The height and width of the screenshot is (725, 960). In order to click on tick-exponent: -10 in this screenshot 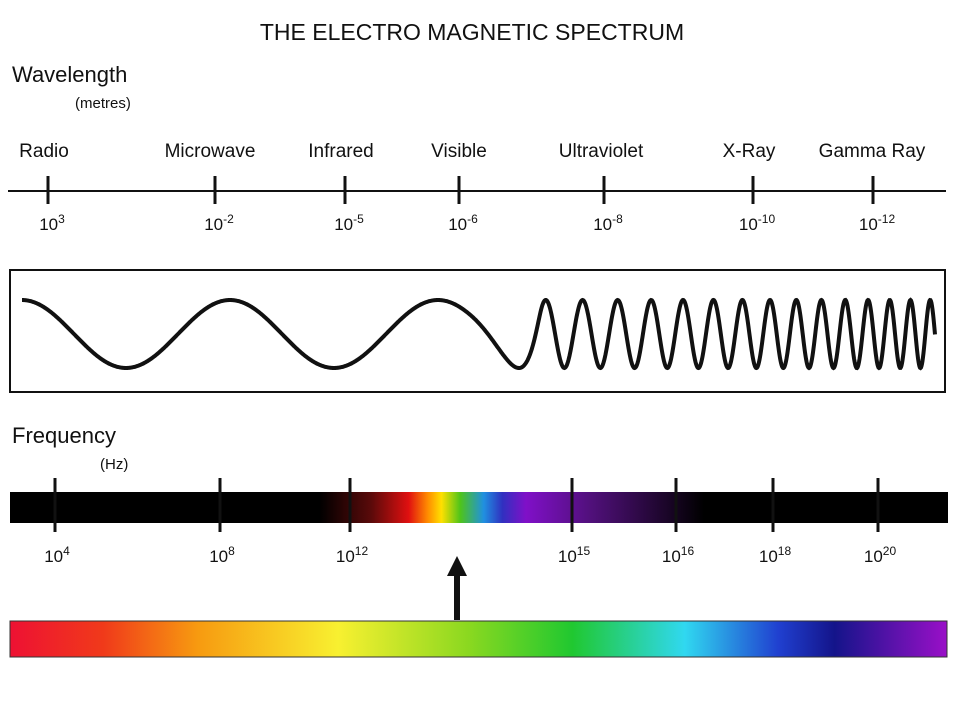, I will do `click(767, 219)`.